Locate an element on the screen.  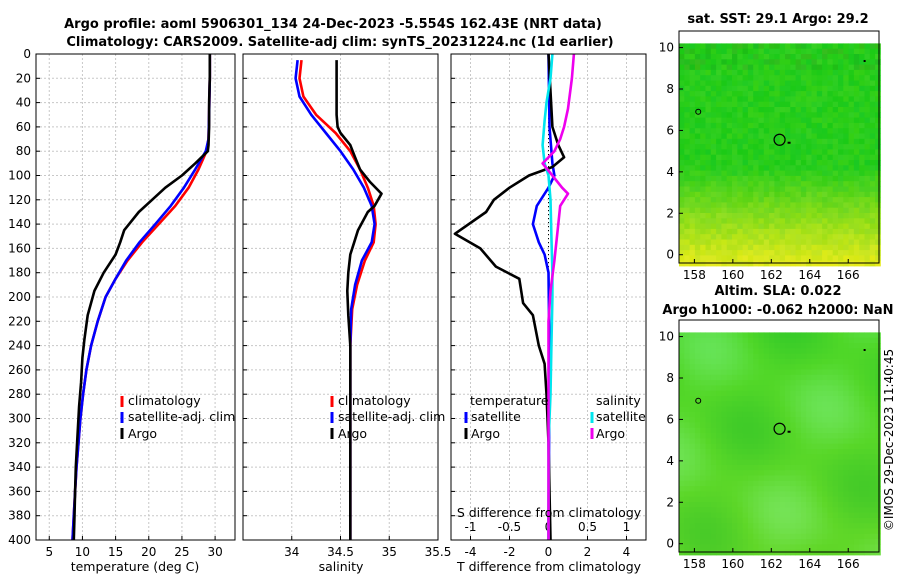
legend-label-argo-T: Argo is located at coordinates (485, 433).